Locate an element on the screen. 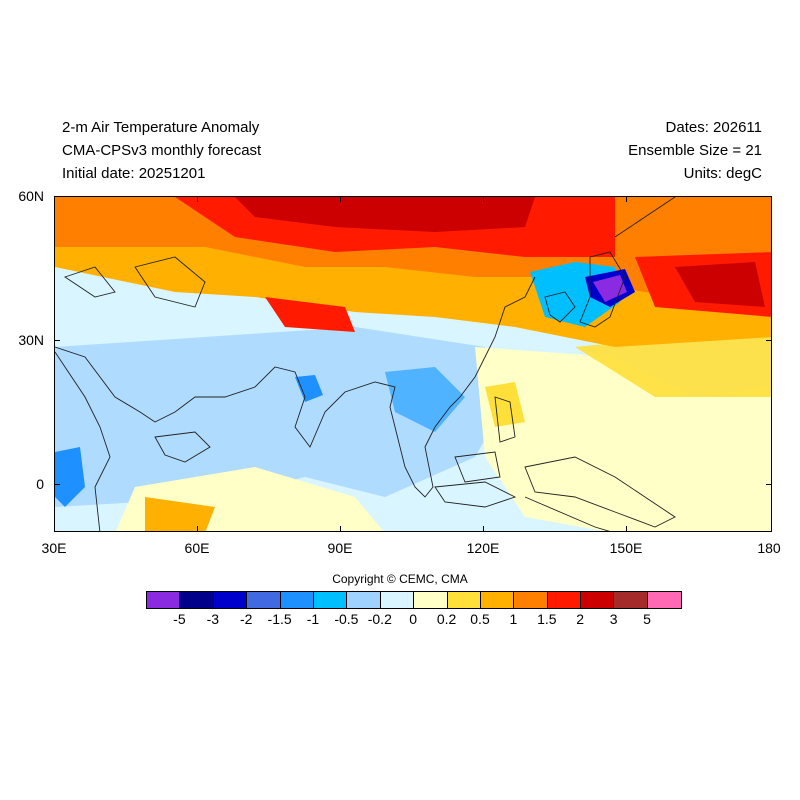 This screenshot has height=800, width=800. field-cool-patch-africa is located at coordinates (70, 477).